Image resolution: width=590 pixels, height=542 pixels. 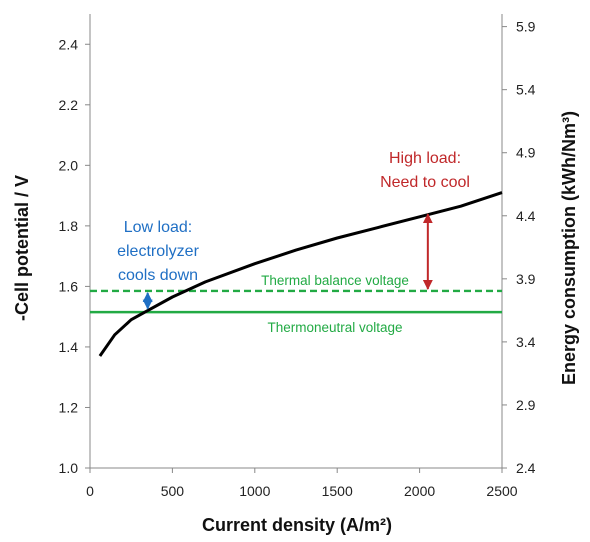 I want to click on x-tick-label: 500, so click(x=173, y=491).